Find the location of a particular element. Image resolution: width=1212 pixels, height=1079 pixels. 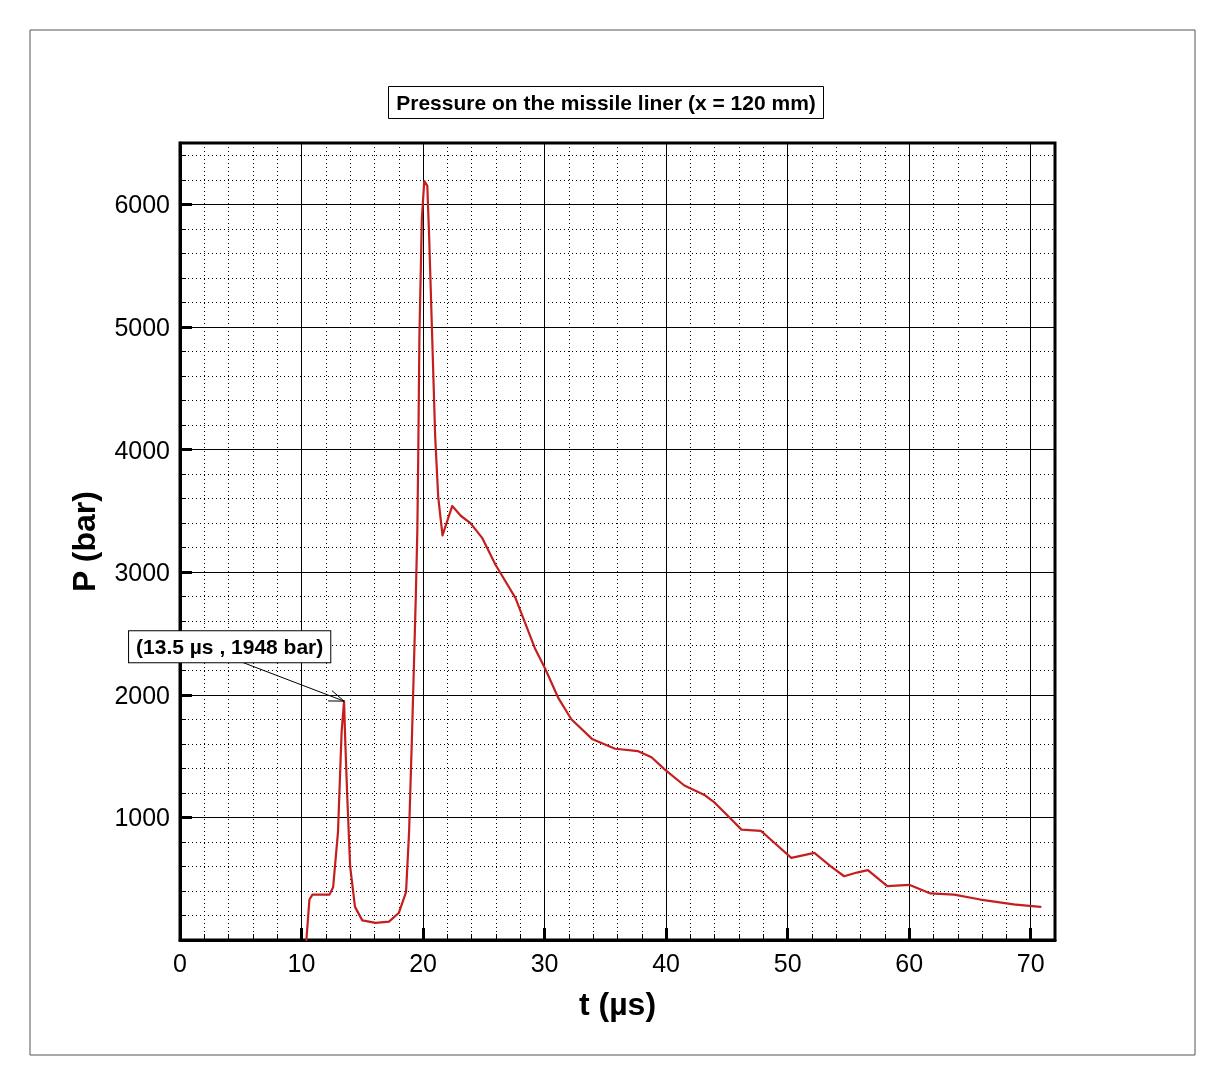

x-axis-title: t (µs) is located at coordinates (617, 1004).